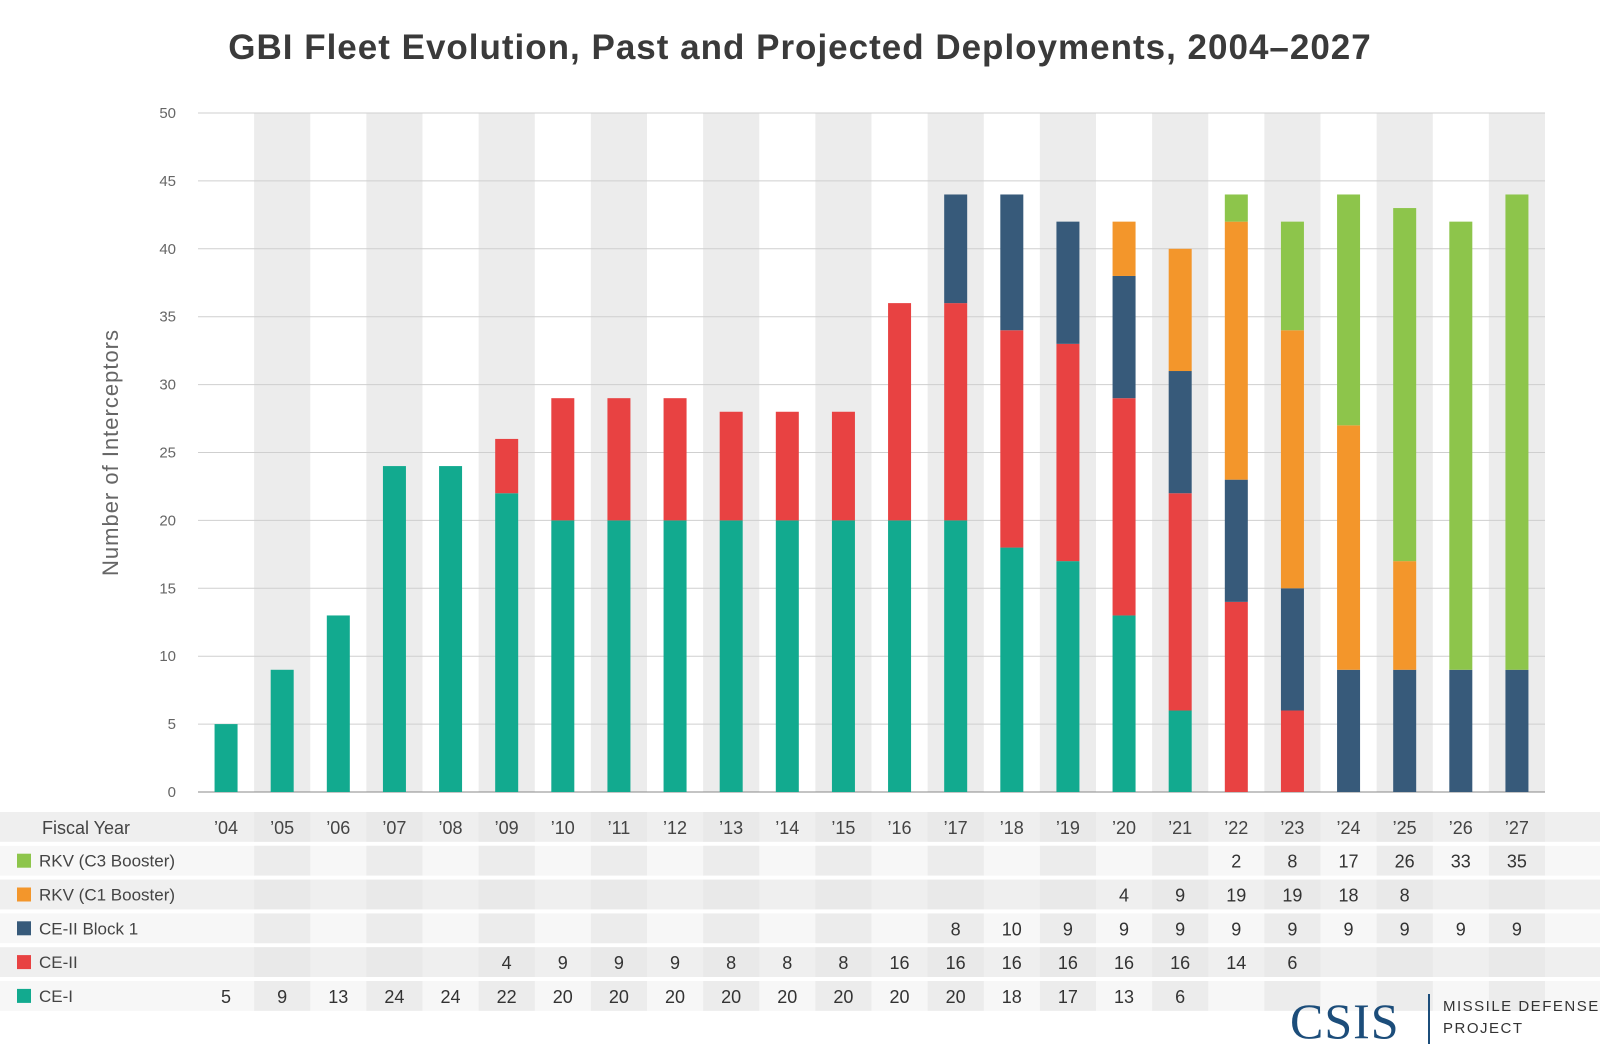  I want to click on x-tick-label: ’07, so click(394, 828).